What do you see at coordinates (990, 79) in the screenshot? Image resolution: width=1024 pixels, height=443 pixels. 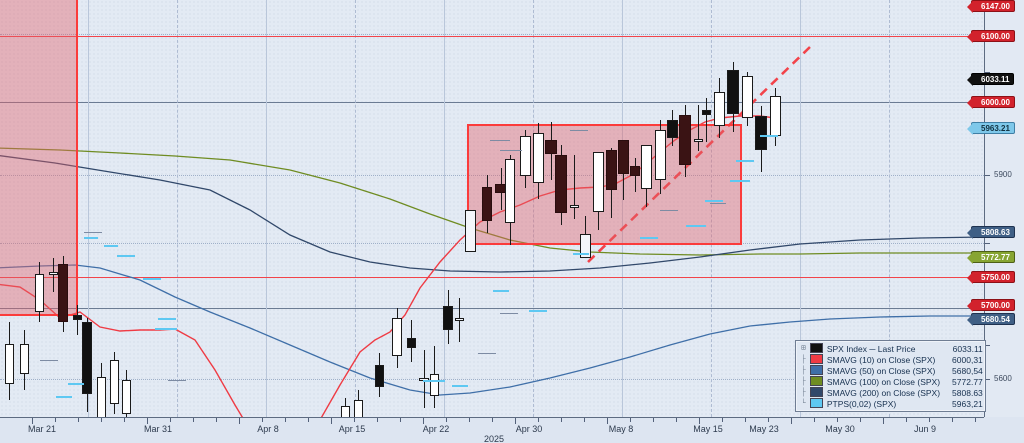 I see `price-marker-last: 6033.11` at bounding box center [990, 79].